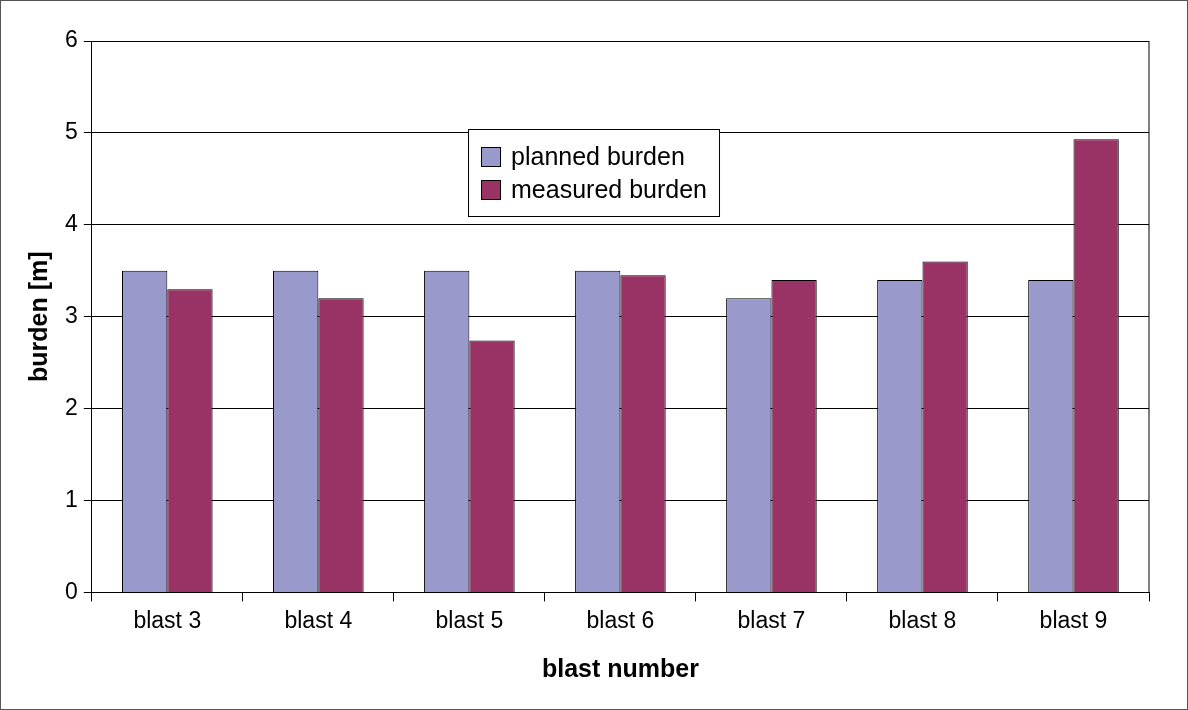 The height and width of the screenshot is (710, 1188). I want to click on y-tick-label: 1, so click(71, 498).